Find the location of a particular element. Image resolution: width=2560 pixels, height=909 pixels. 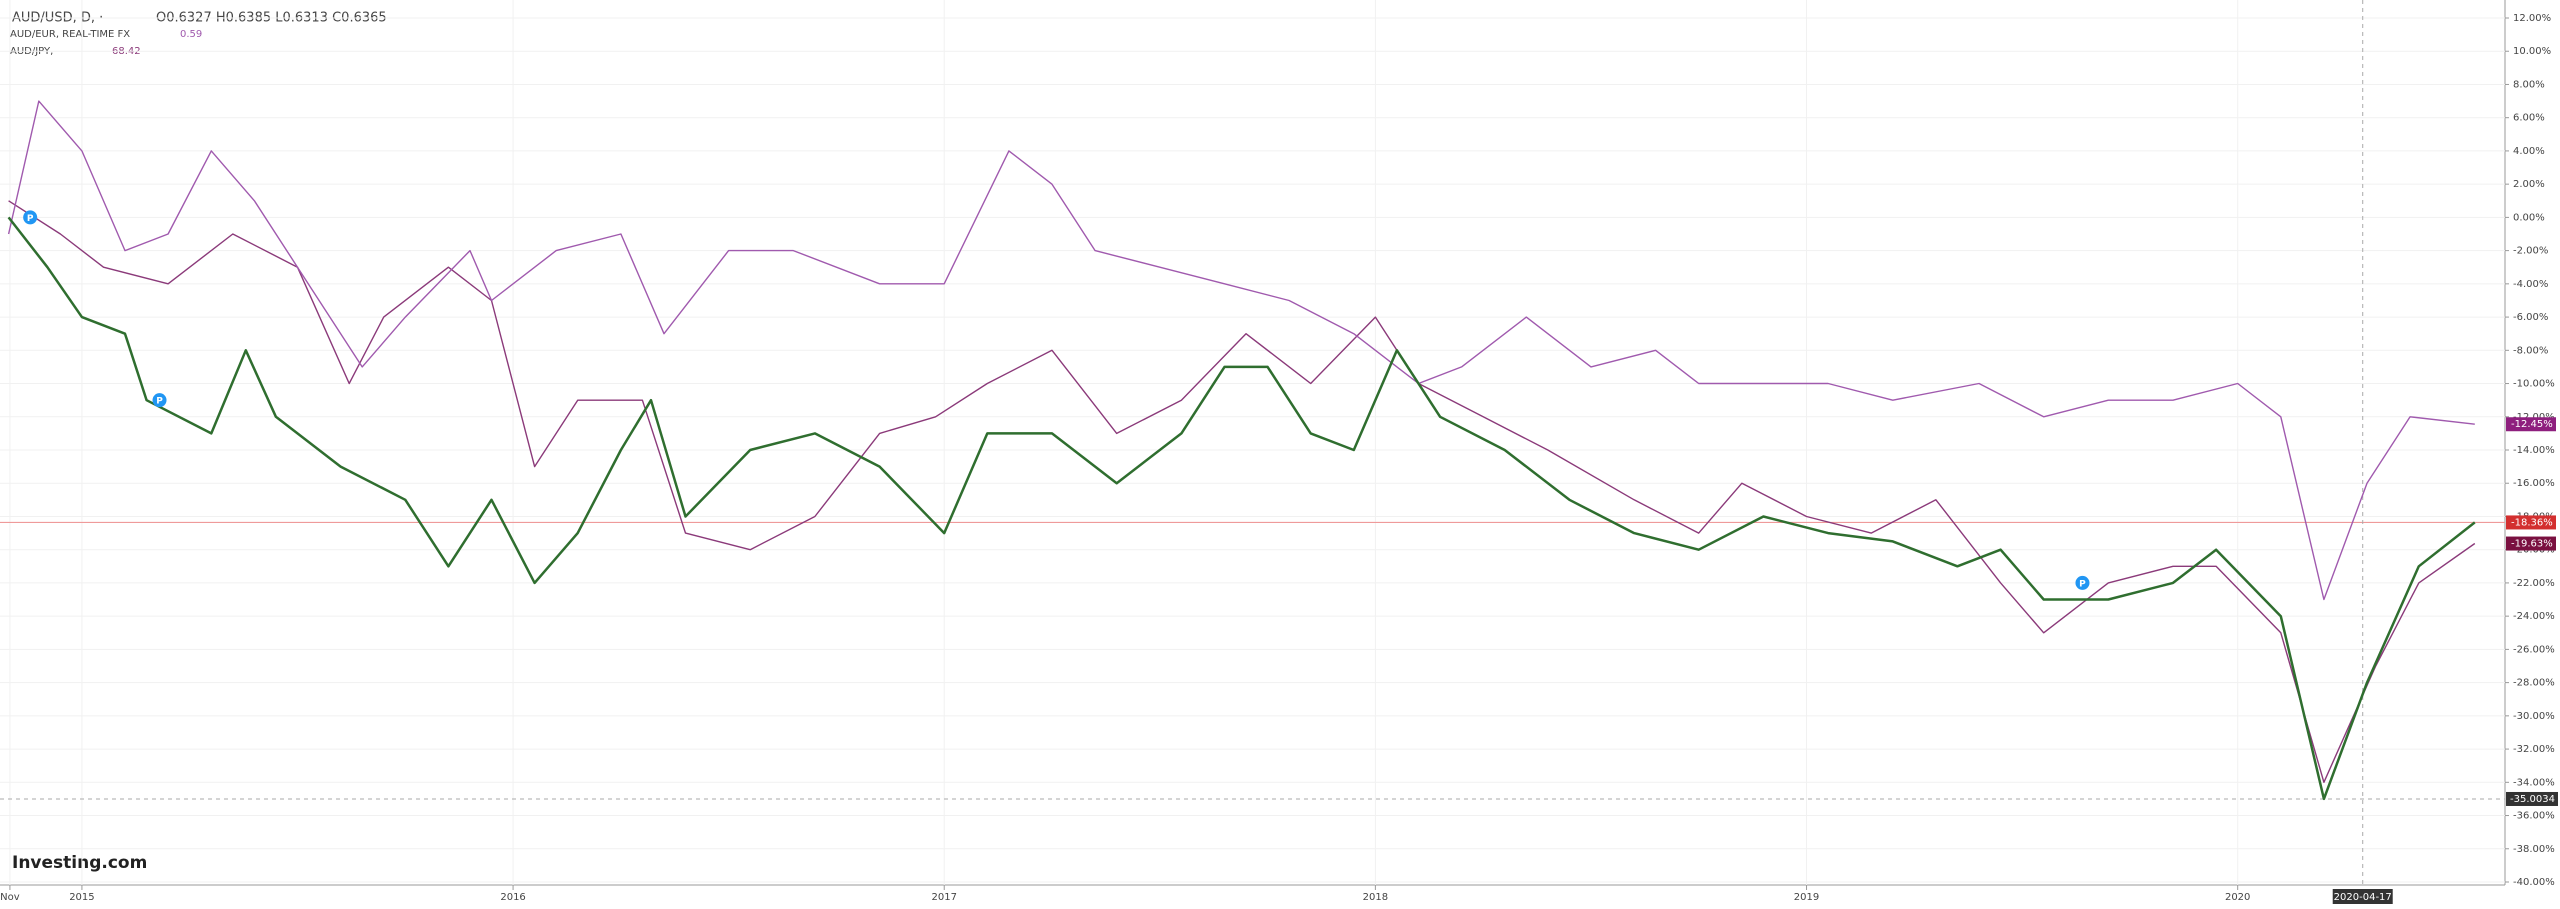

y-tick-label: -40.00% is located at coordinates (2534, 882).